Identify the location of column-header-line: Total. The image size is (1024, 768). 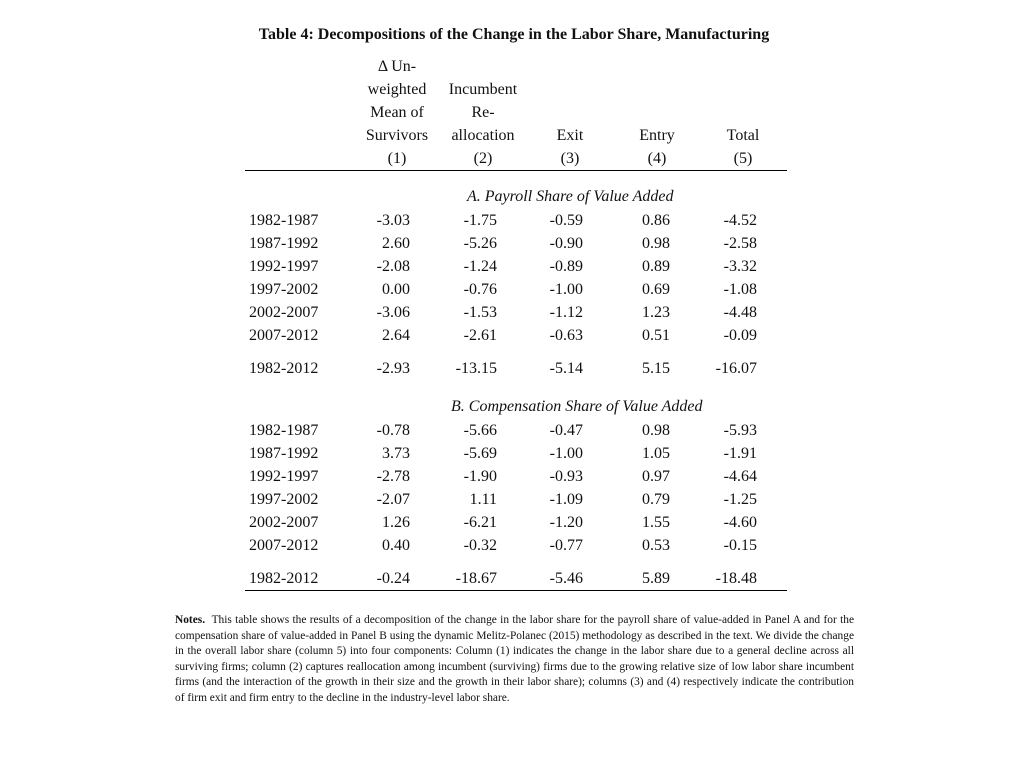
(743, 135).